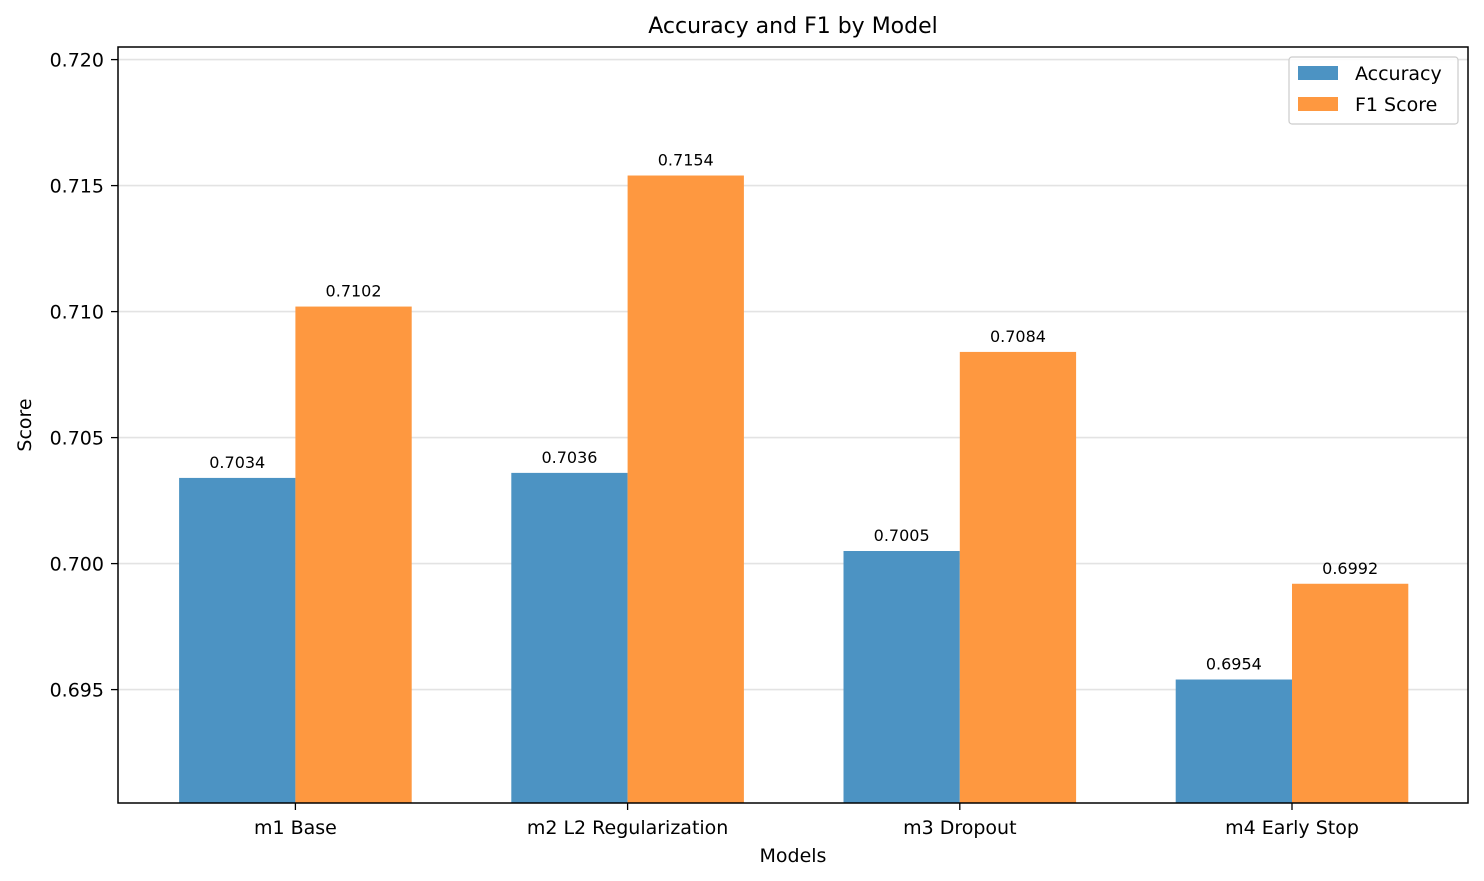  Describe the element at coordinates (77, 61) in the screenshot. I see `y-tick-label: 0.720` at that location.